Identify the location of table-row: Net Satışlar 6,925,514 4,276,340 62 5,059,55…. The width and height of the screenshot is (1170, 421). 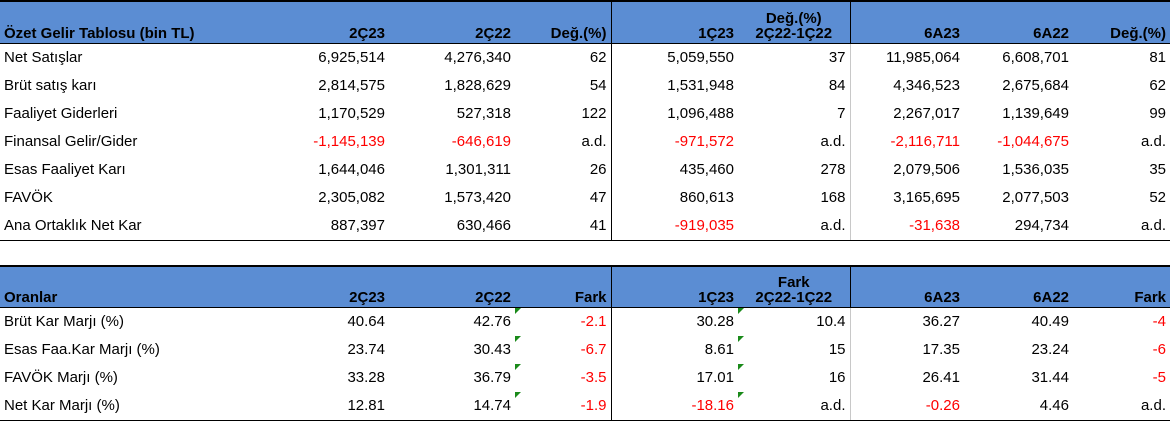
(585, 57).